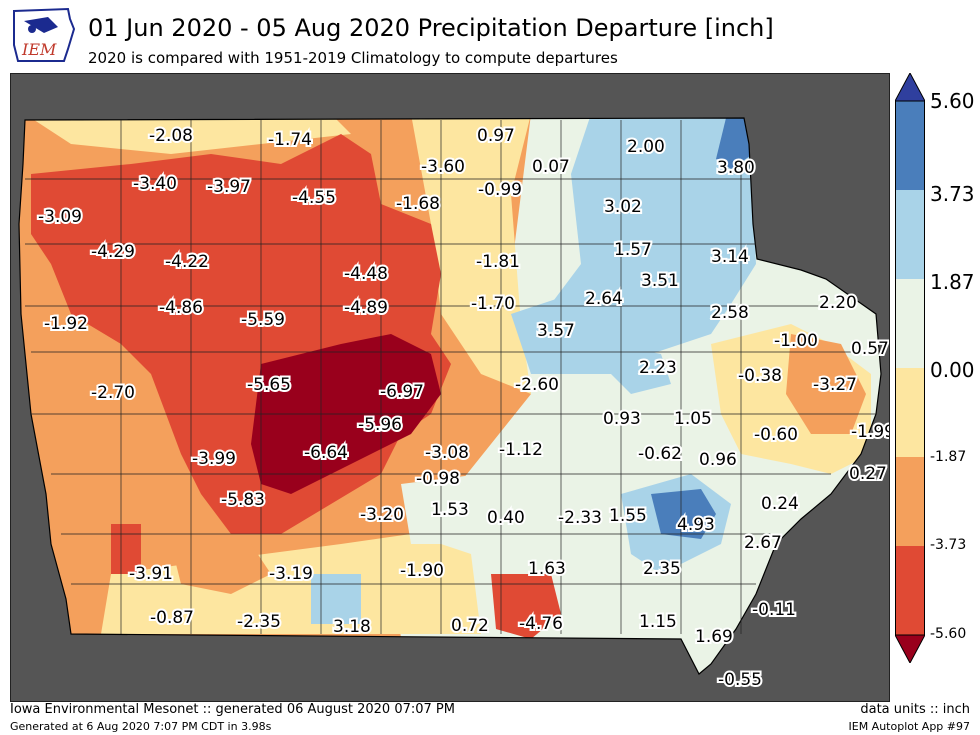 Image resolution: width=980 pixels, height=735 pixels. Describe the element at coordinates (948, 457) in the screenshot. I see `colorbar-tick-4: -1.87` at that location.